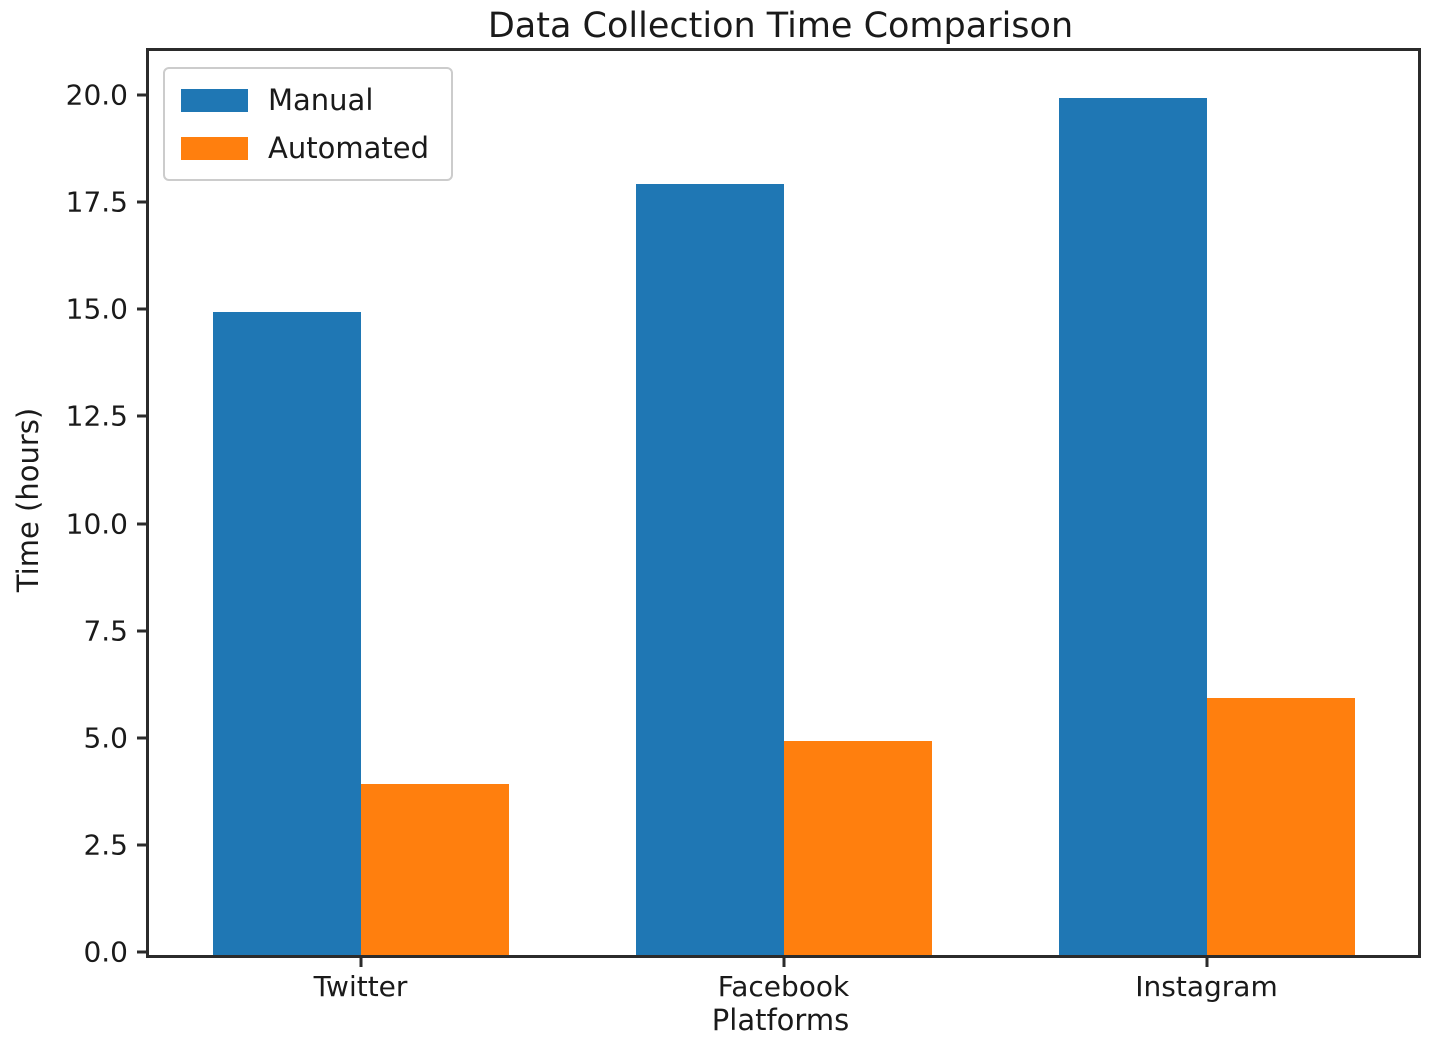 The width and height of the screenshot is (1429, 1049). Describe the element at coordinates (857, 847) in the screenshot. I see `bar-automated-facebook` at that location.